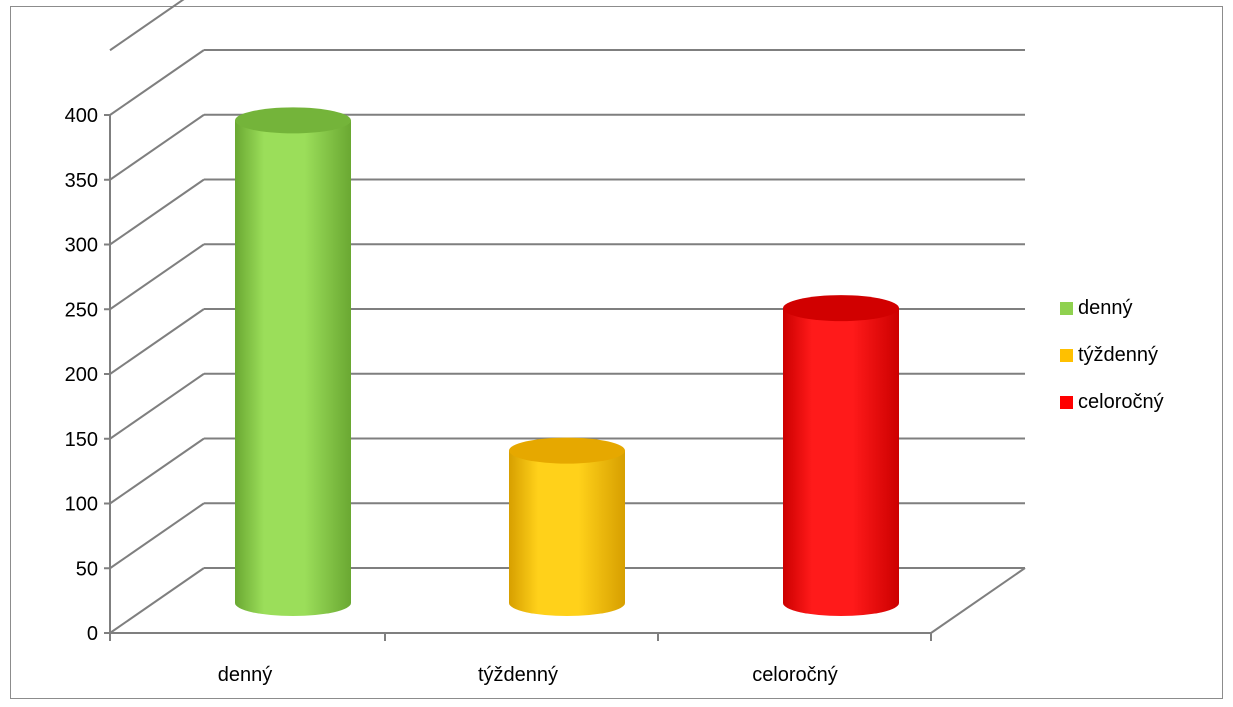  What do you see at coordinates (1121, 401) in the screenshot?
I see `legend-label: celoročný` at bounding box center [1121, 401].